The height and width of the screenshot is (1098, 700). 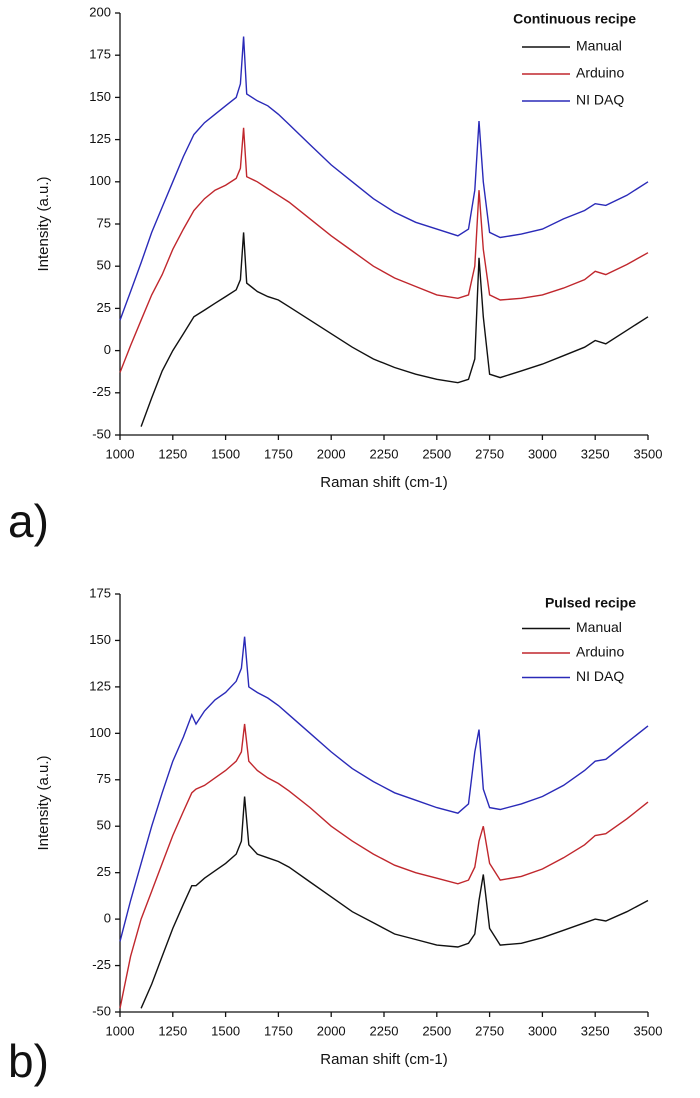 I want to click on panel-label: b), so click(x=28, y=1061).